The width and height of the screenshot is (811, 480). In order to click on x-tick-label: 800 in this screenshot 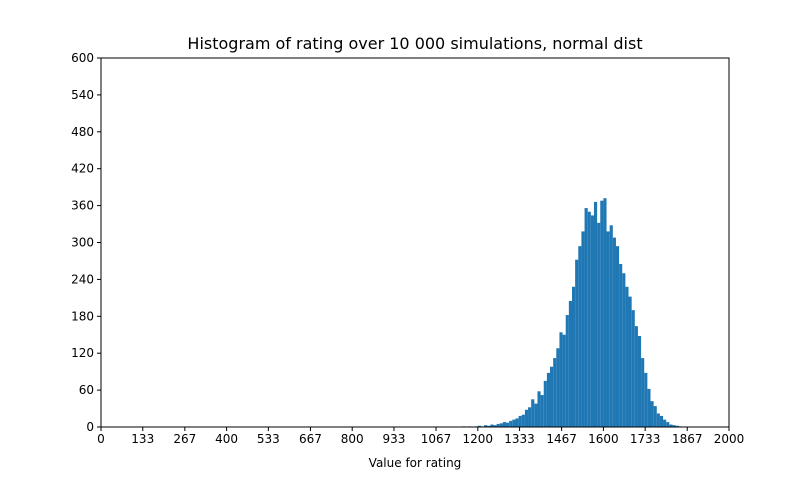, I will do `click(352, 439)`.